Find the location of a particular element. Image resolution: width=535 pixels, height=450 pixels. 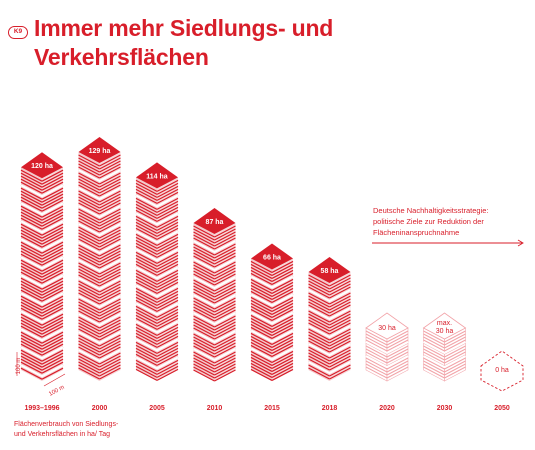

column-8: 0 ha 2050 is located at coordinates (502, 381).